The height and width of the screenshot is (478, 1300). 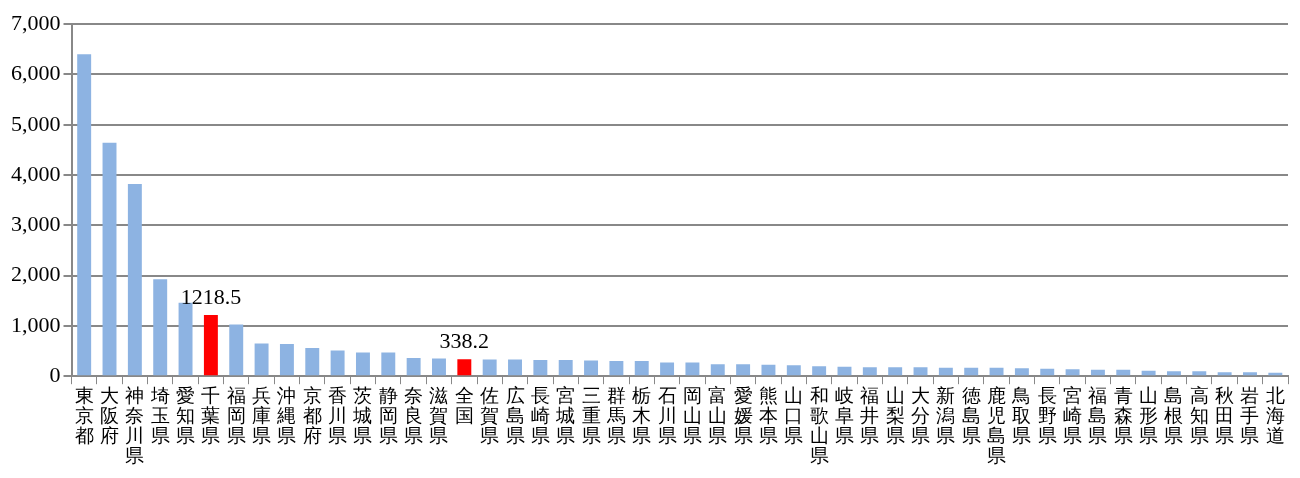 I want to click on x-tick-label: 鳥取県, so click(x=1021, y=416).